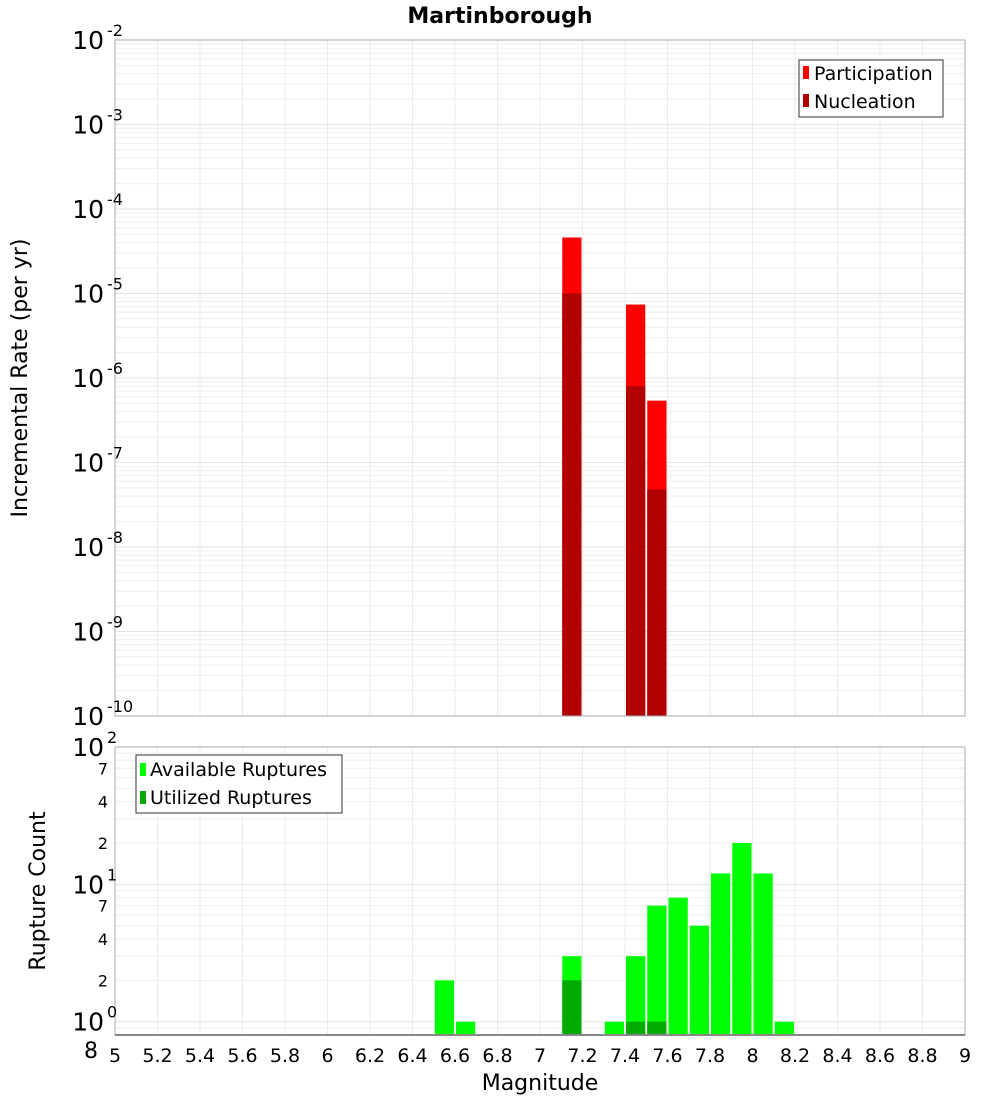 The width and height of the screenshot is (1000, 1100). Describe the element at coordinates (242, 1056) in the screenshot. I see `x-tick-label: 5.6` at that location.